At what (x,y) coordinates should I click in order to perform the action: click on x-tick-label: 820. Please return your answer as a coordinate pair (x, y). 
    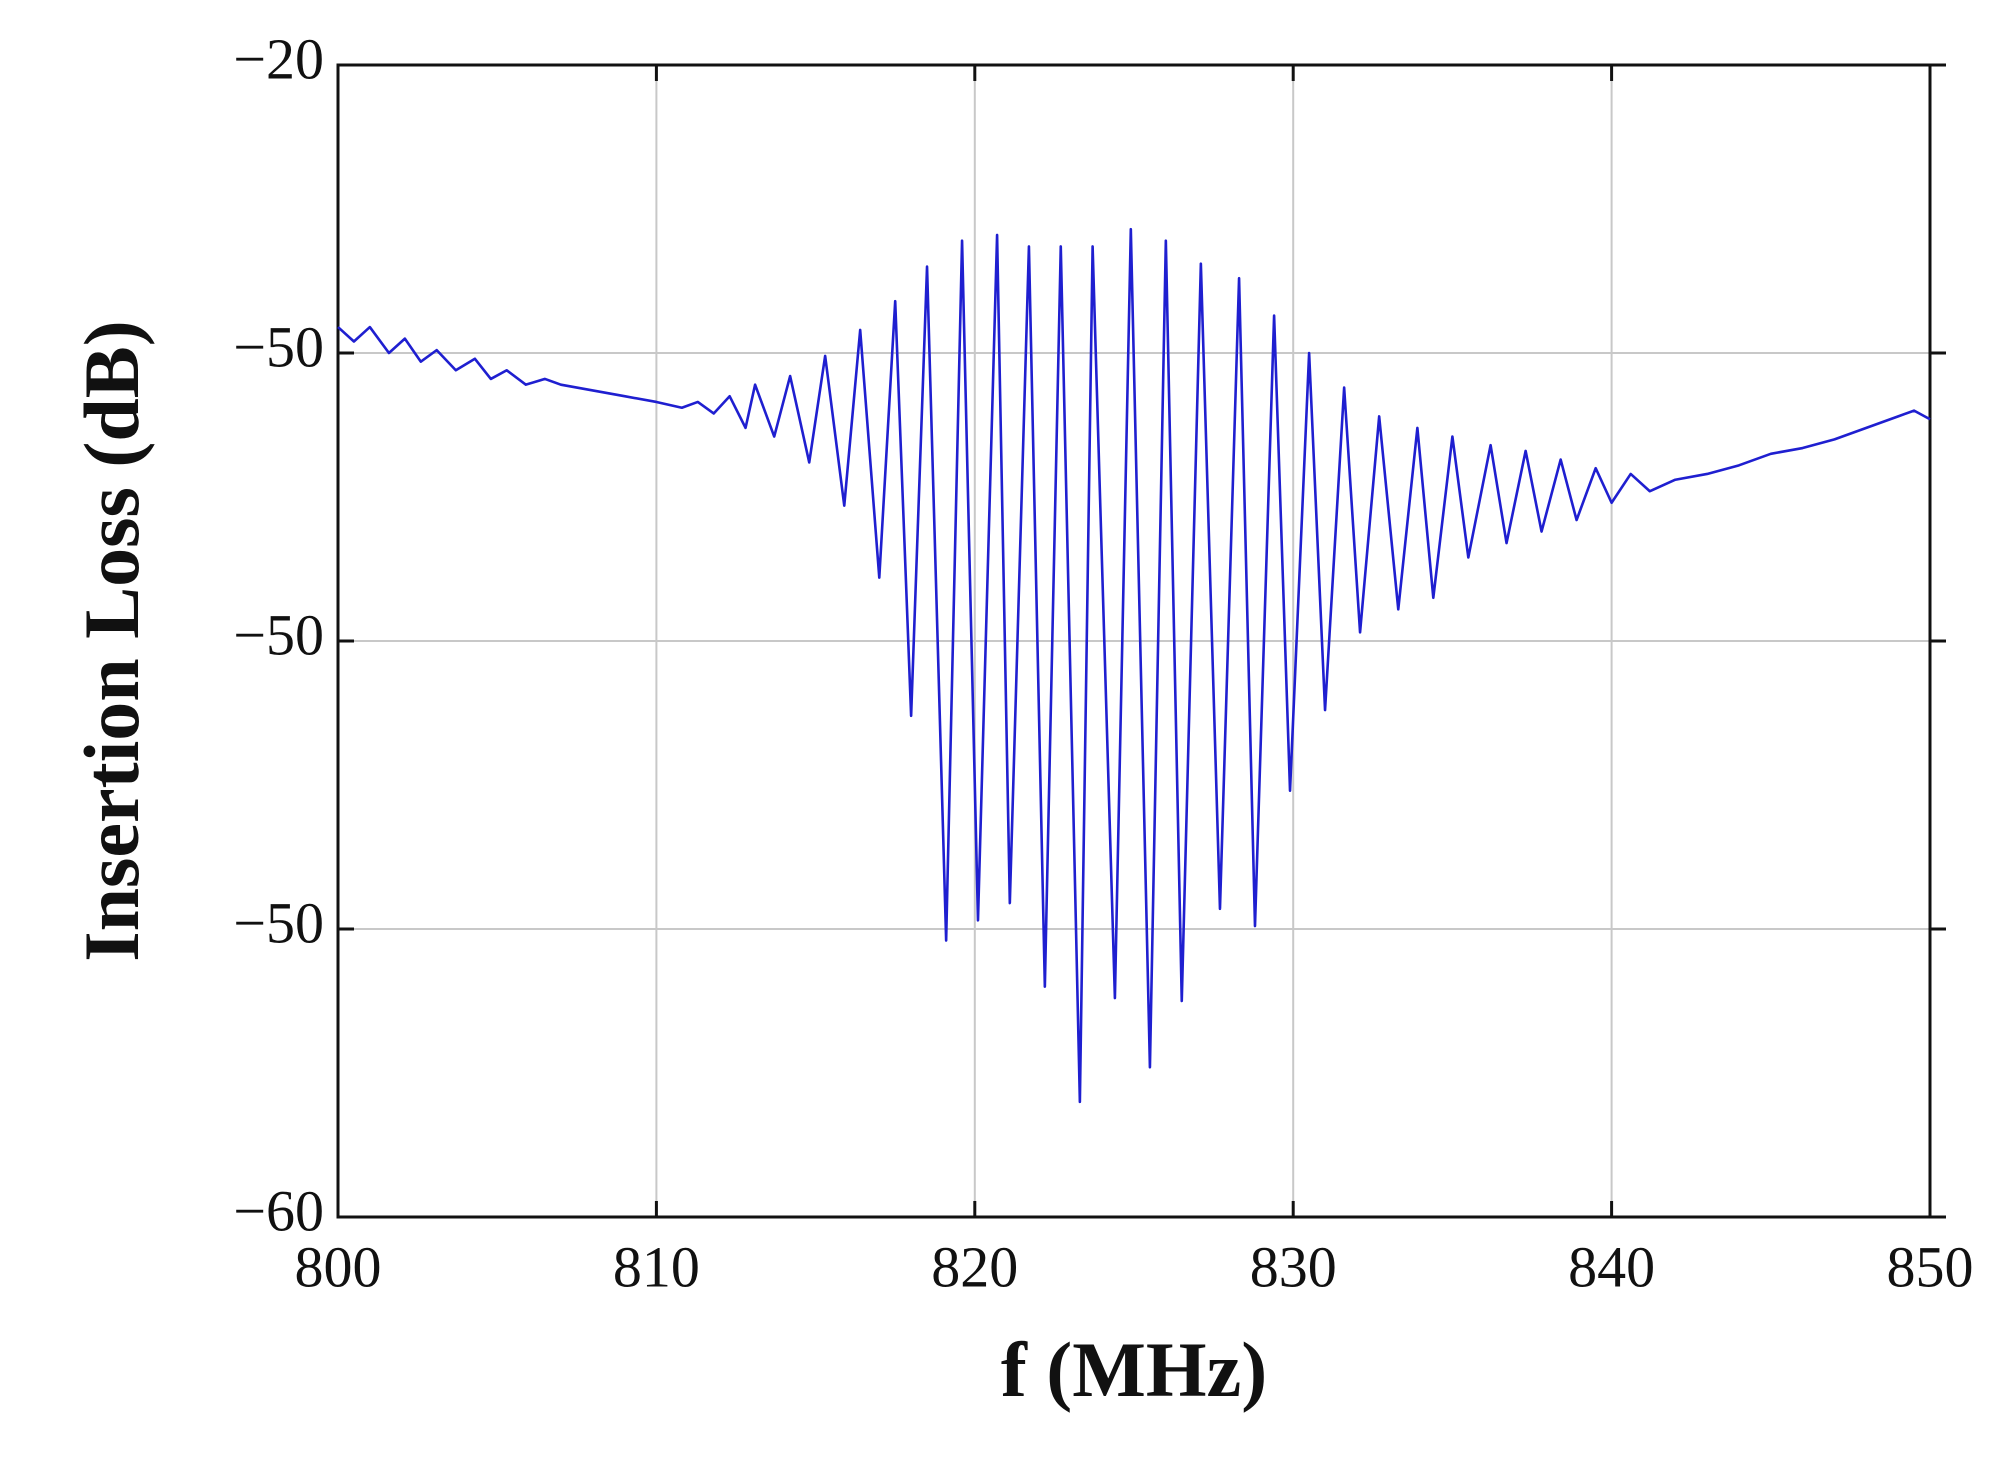
    Looking at the image, I should click on (974, 1266).